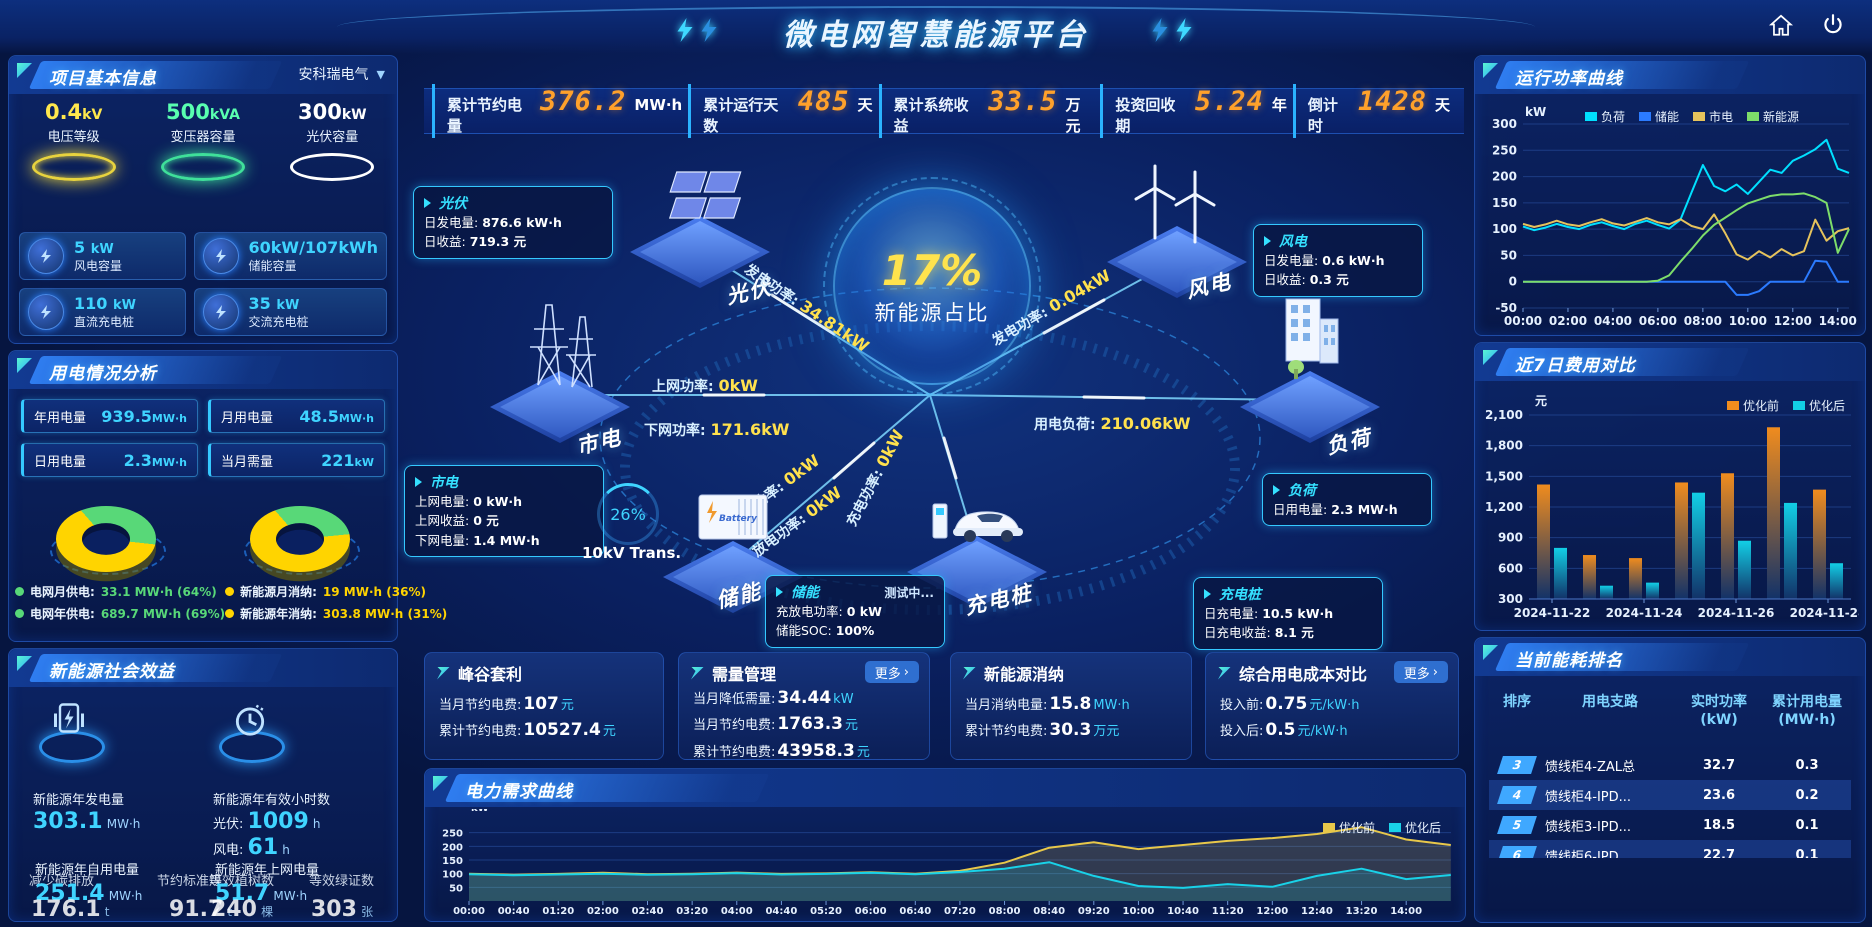  Describe the element at coordinates (259, 303) in the screenshot. I see `capacity-value: 35` at that location.